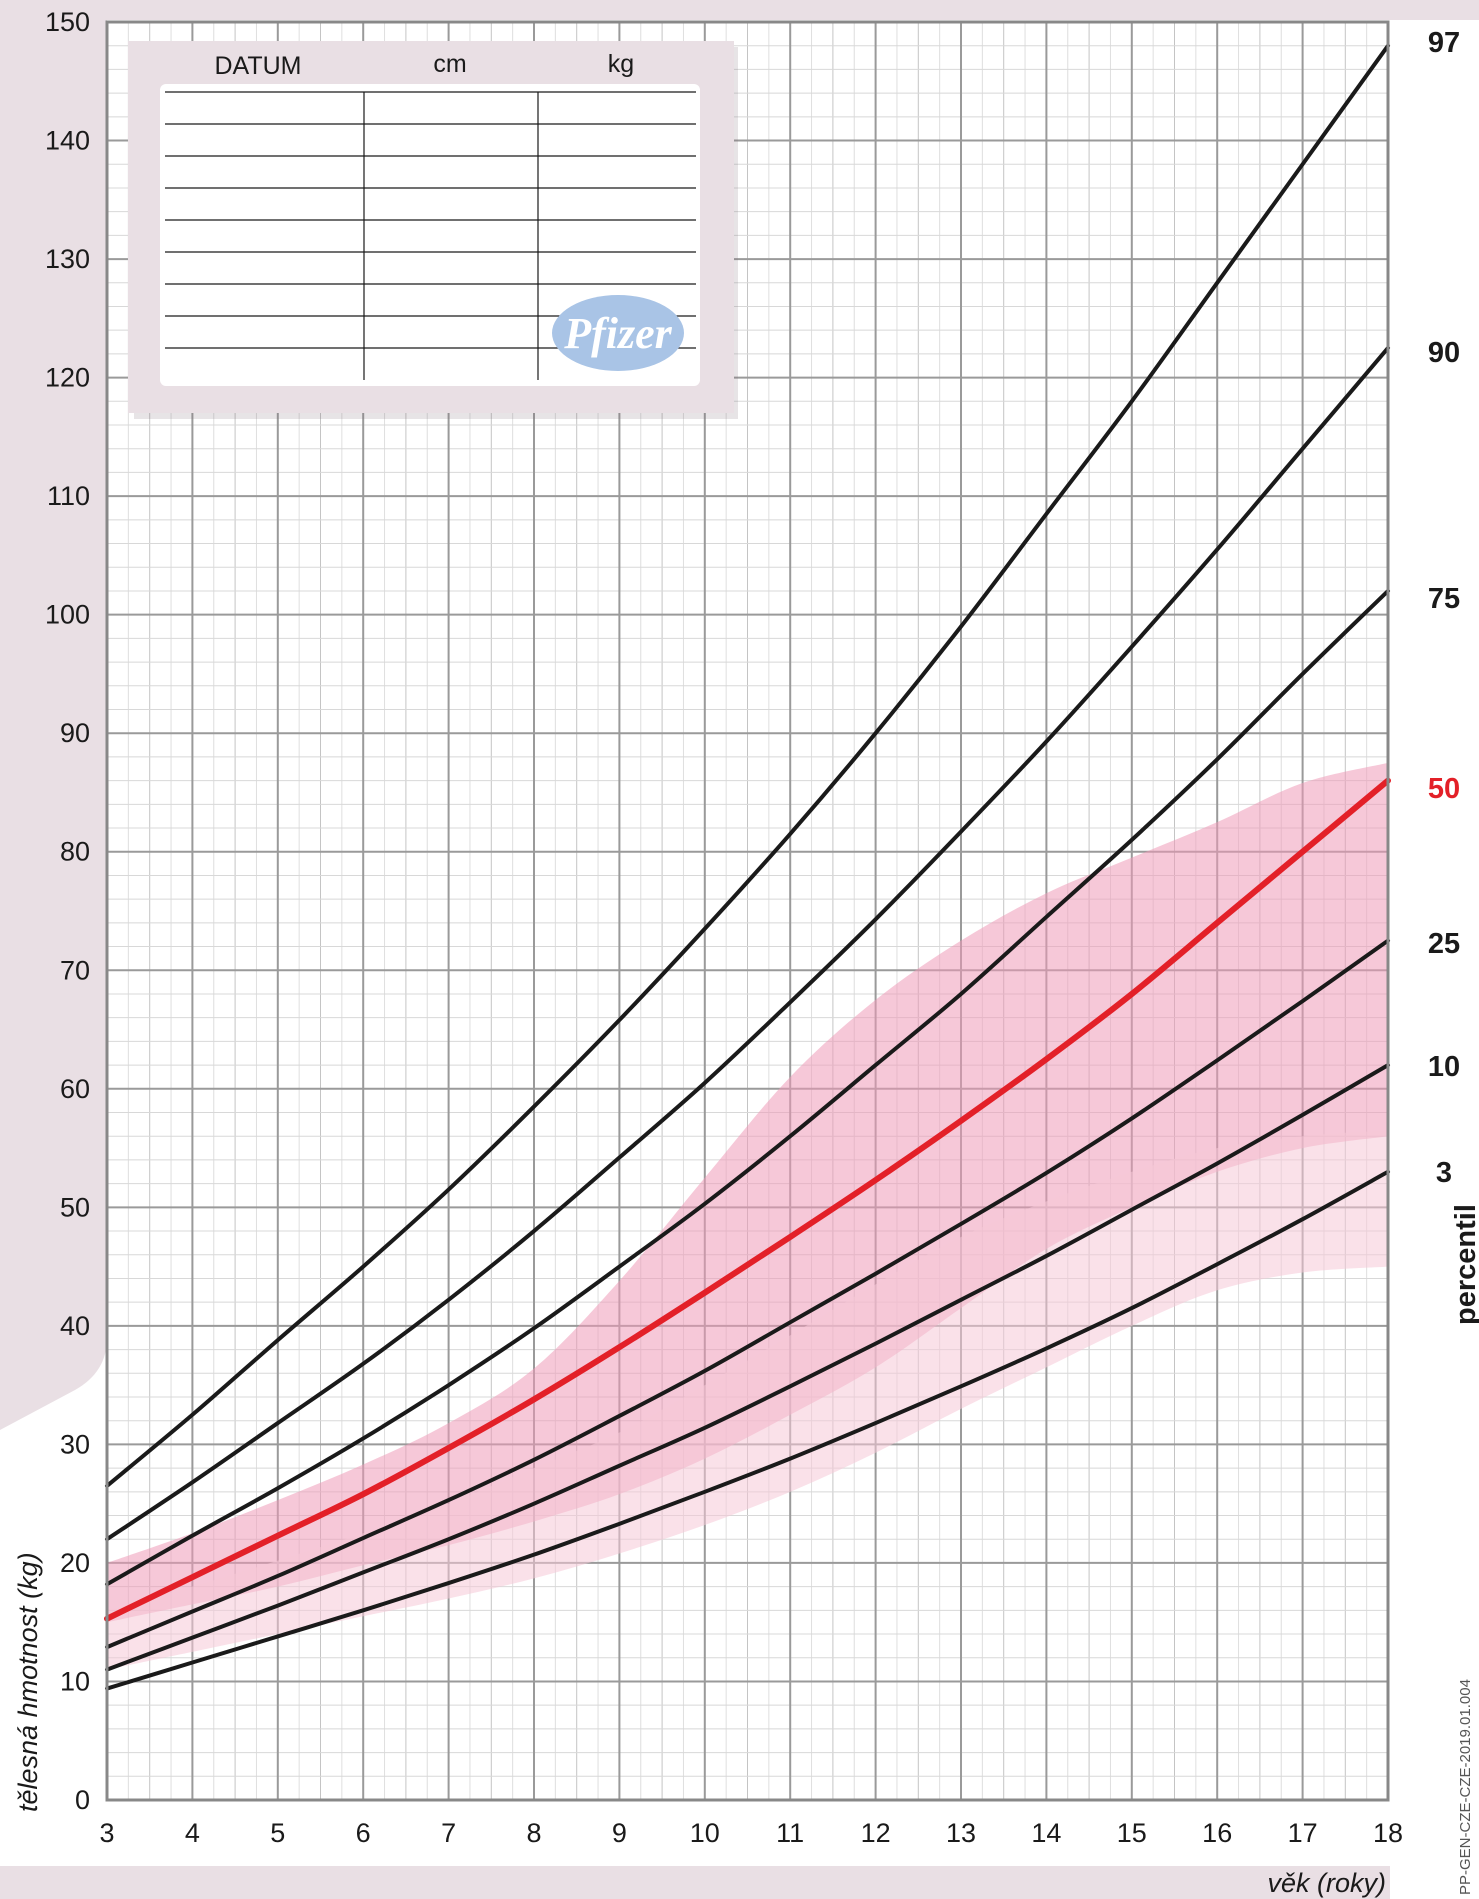 The height and width of the screenshot is (1899, 1479). I want to click on y-tick-label: 150, so click(67, 22).